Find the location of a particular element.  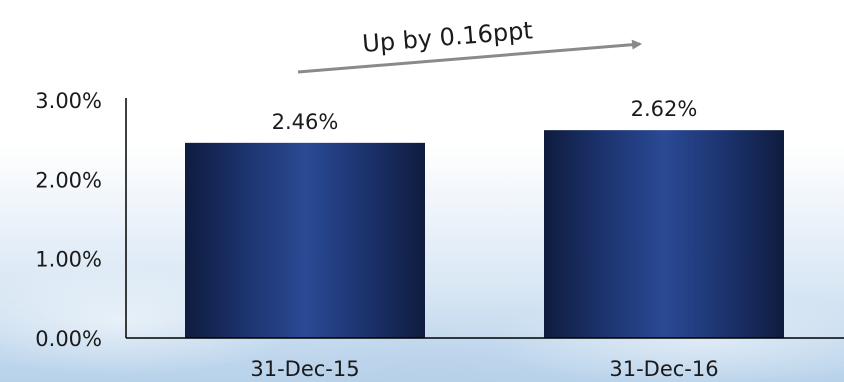

y-tick-label: 1.00% is located at coordinates (68, 260).